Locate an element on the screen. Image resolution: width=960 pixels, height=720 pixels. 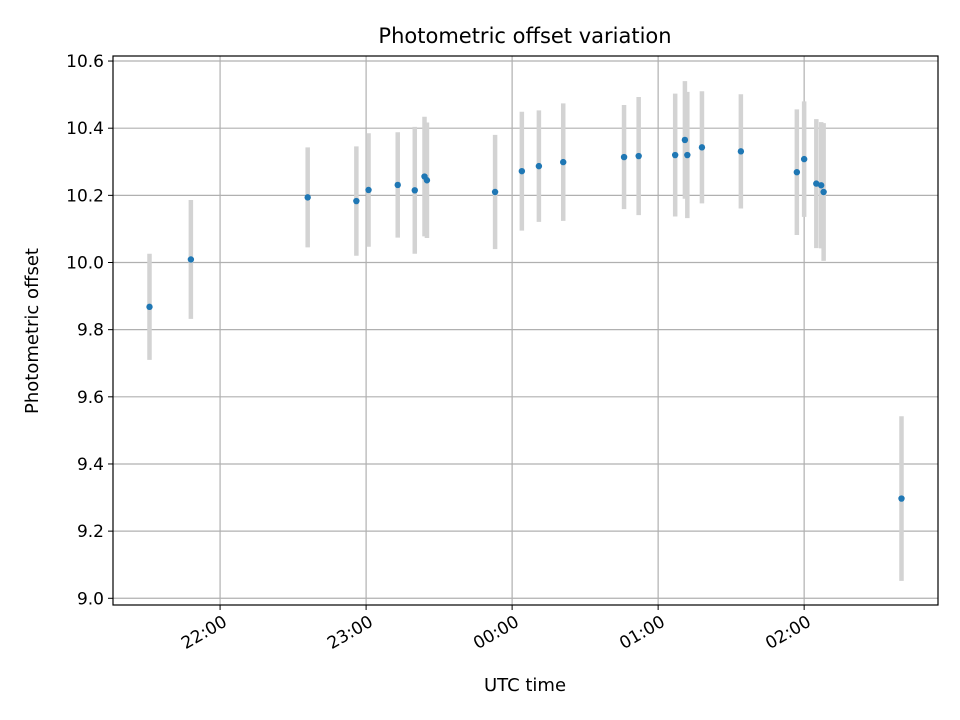
y-tick-label: 9.0 is located at coordinates (90, 599).